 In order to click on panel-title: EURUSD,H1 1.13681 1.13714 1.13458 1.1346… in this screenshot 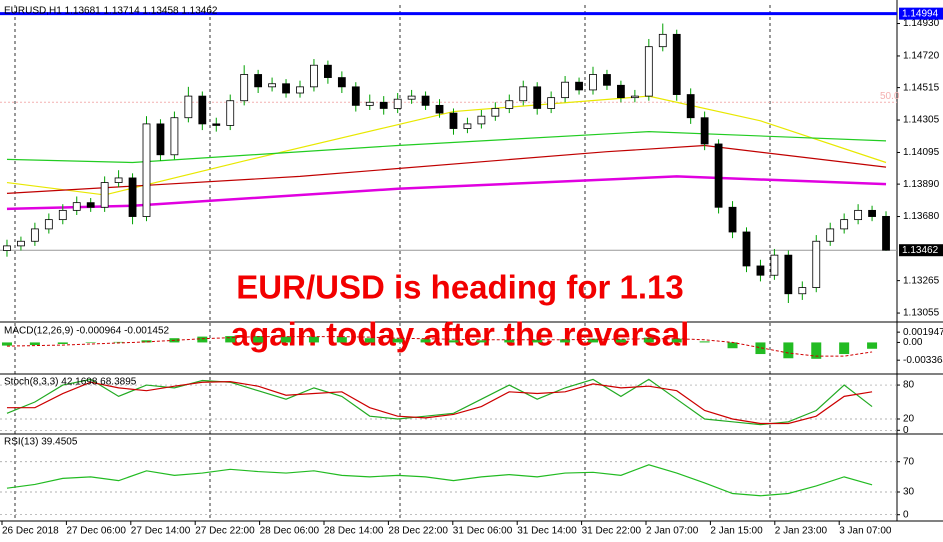, I will do `click(111, 11)`.